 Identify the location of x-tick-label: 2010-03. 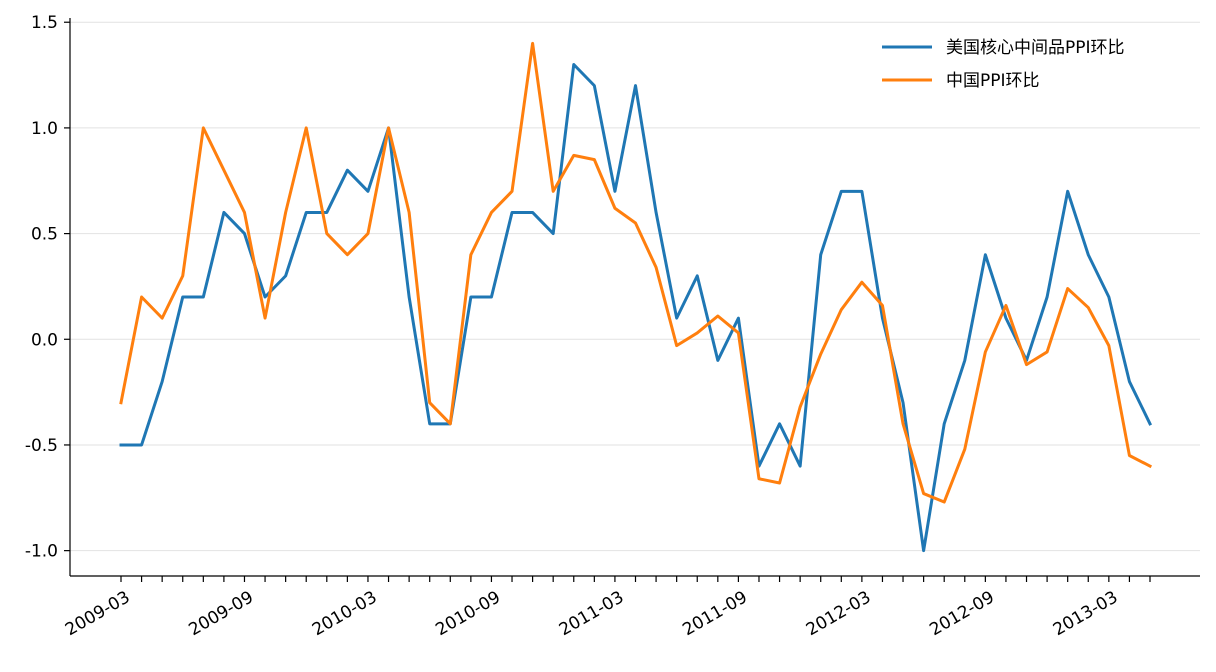
(345, 613).